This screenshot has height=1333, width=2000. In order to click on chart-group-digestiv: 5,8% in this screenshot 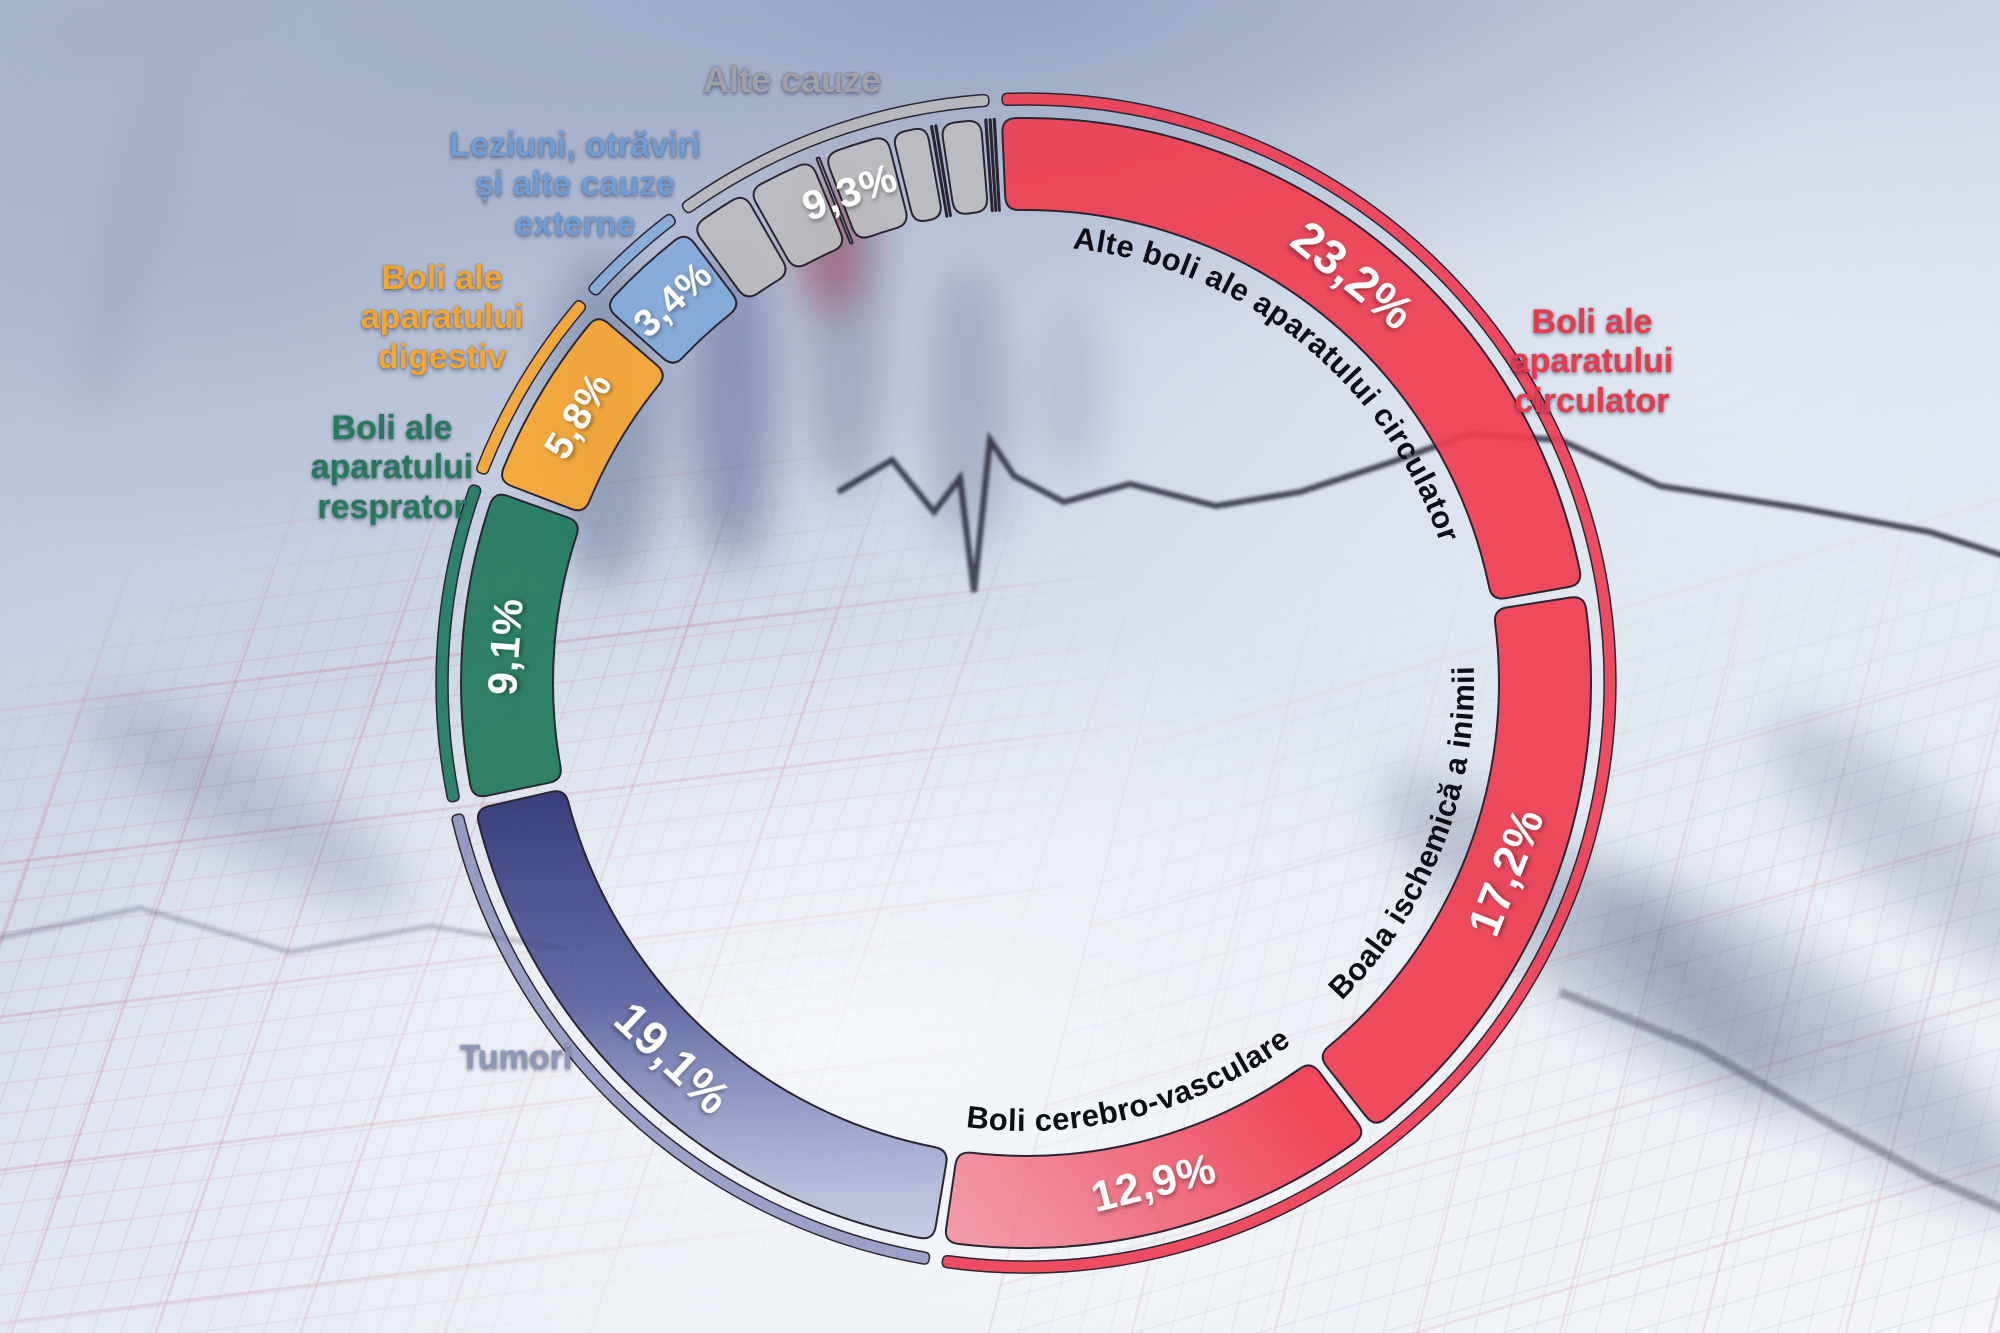, I will do `click(570, 406)`.